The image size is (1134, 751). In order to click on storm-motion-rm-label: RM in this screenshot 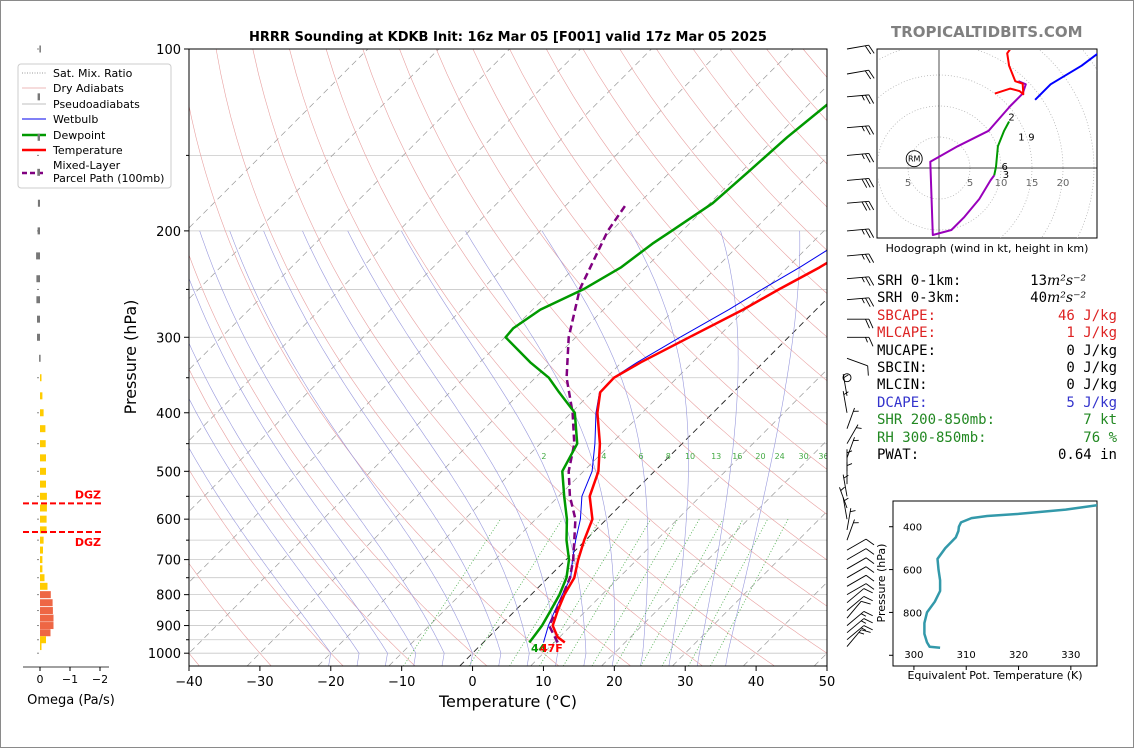, I will do `click(914, 159)`.